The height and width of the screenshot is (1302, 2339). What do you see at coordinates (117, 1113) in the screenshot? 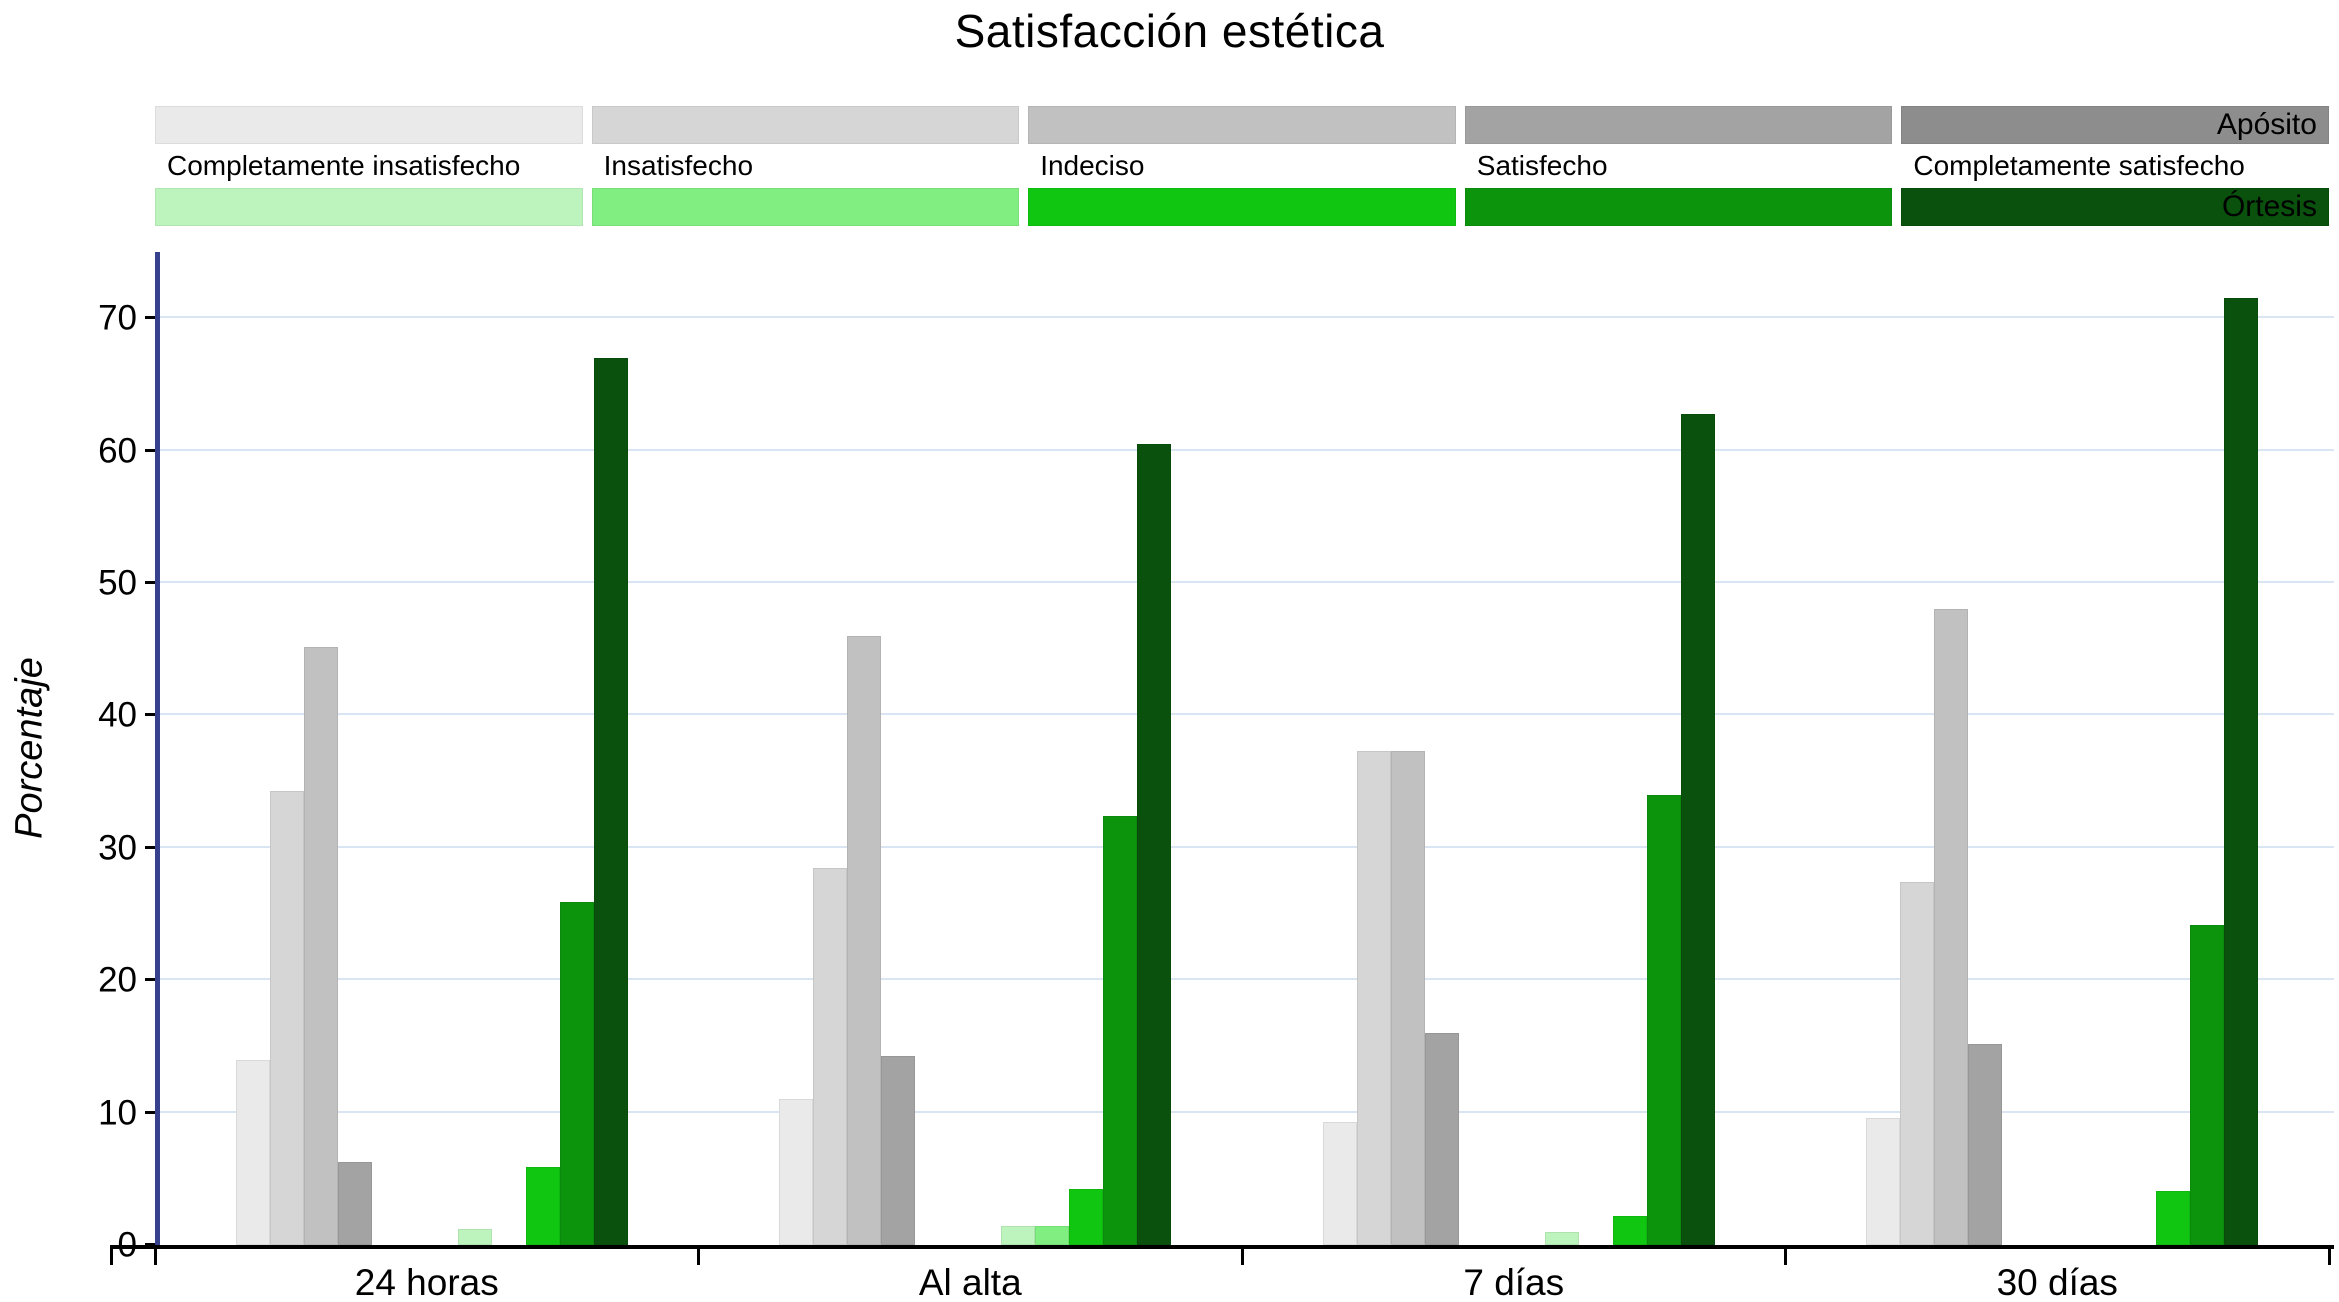
I see `y-tick-label: 10` at bounding box center [117, 1113].